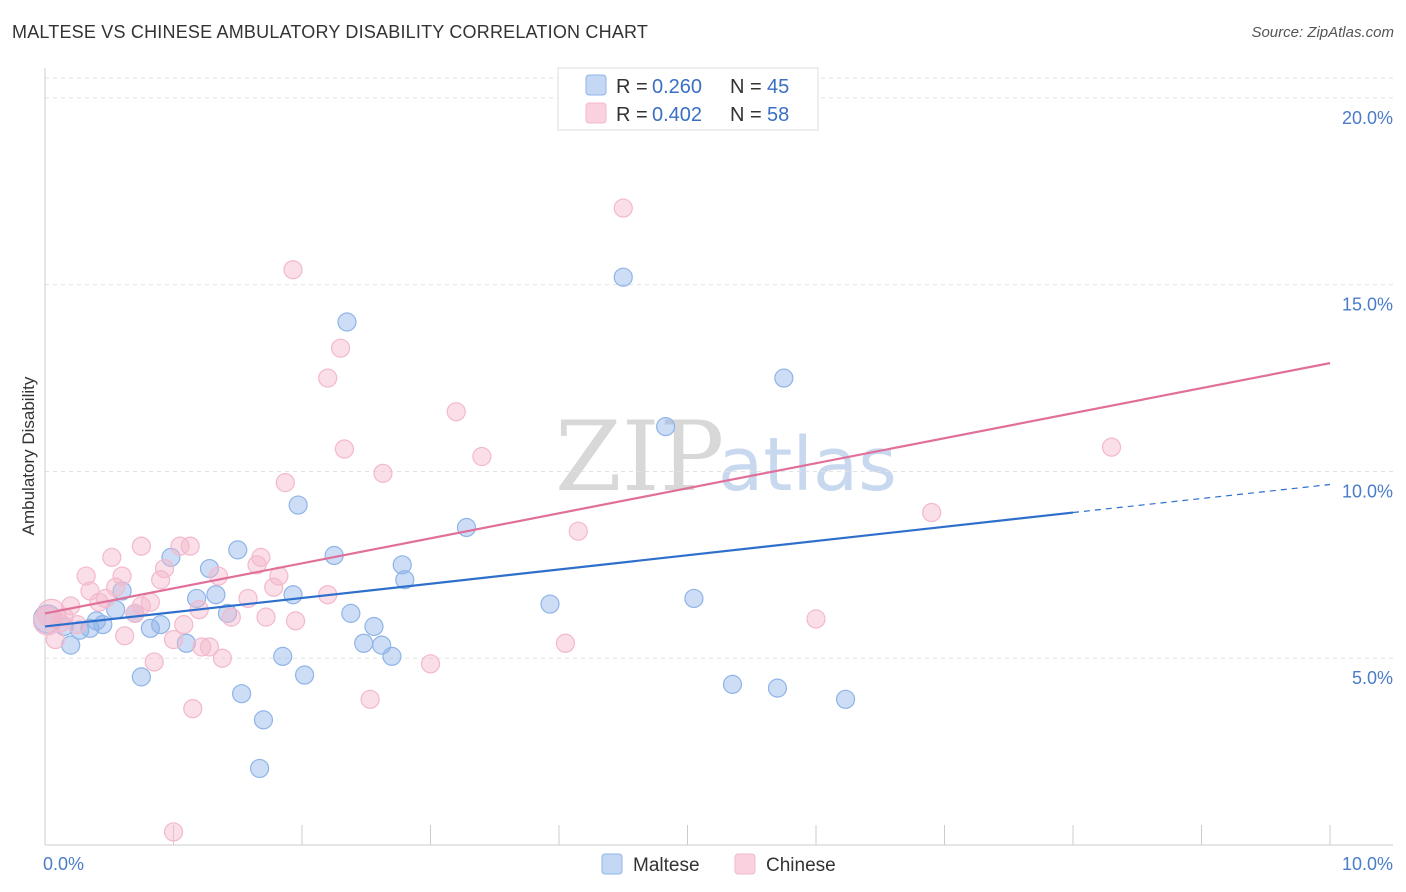  I want to click on bottom-legend: Maltese Chinese, so click(718, 864).